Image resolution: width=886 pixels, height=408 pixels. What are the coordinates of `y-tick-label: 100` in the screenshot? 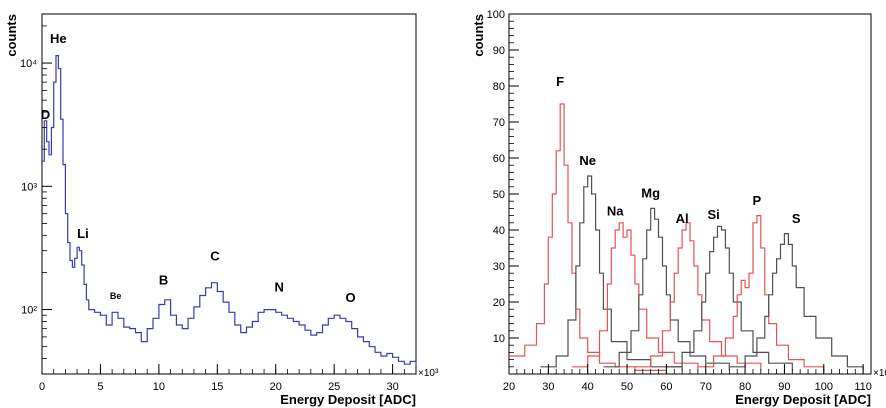 It's located at (496, 15).